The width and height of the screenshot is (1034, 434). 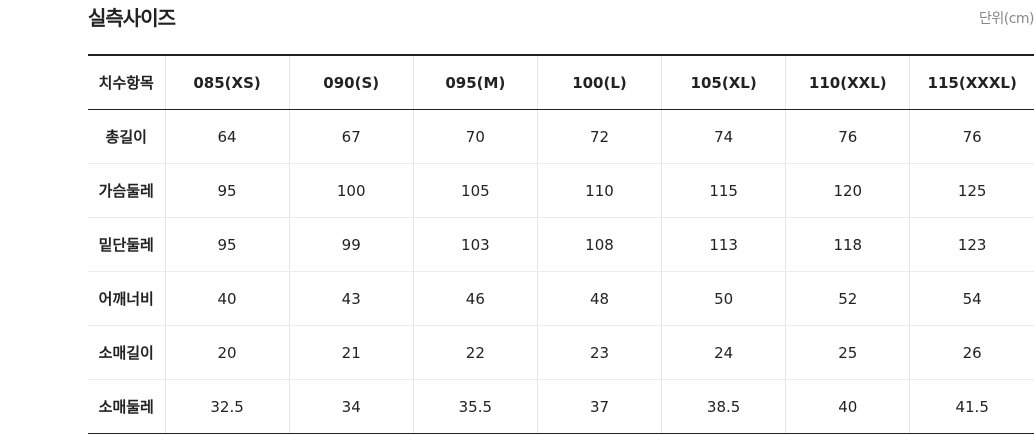 I want to click on table-cell: 32.5, so click(x=227, y=406).